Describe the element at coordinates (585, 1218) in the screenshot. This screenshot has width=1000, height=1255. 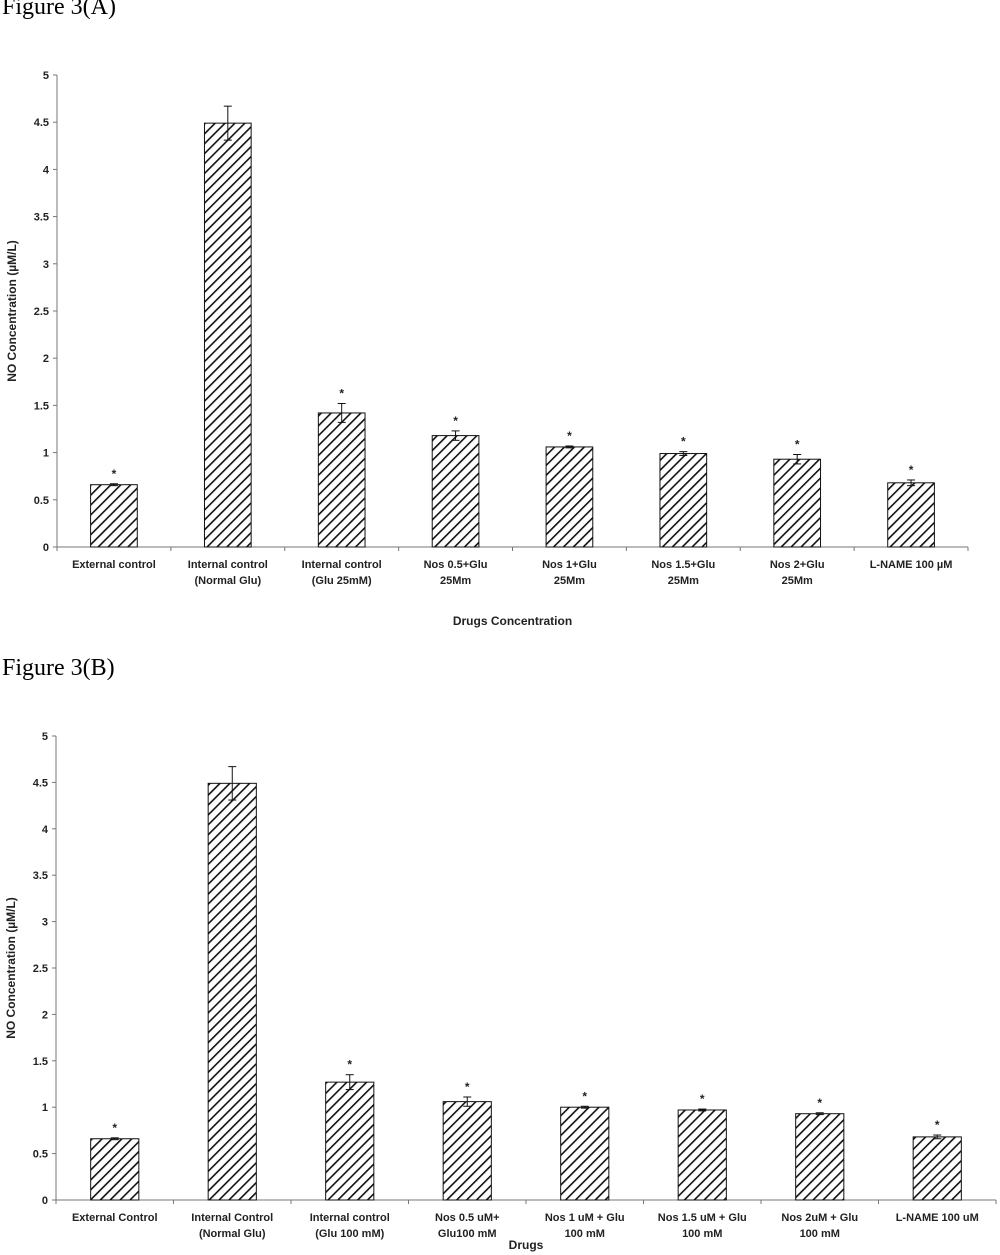
I see `x-tick-label: Nos 1 uM + Glu` at that location.